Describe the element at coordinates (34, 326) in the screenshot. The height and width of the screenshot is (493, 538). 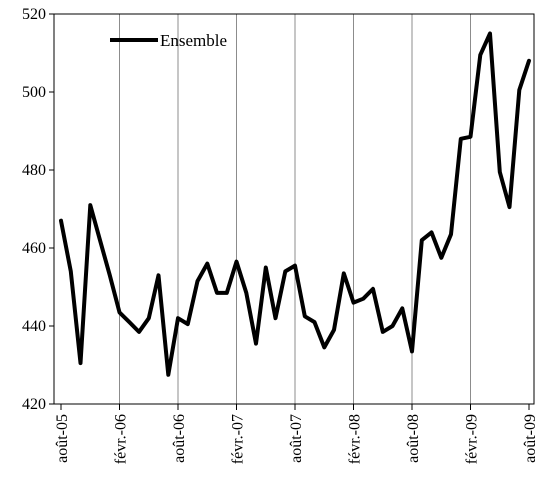
I see `y-tick-label: 440` at that location.